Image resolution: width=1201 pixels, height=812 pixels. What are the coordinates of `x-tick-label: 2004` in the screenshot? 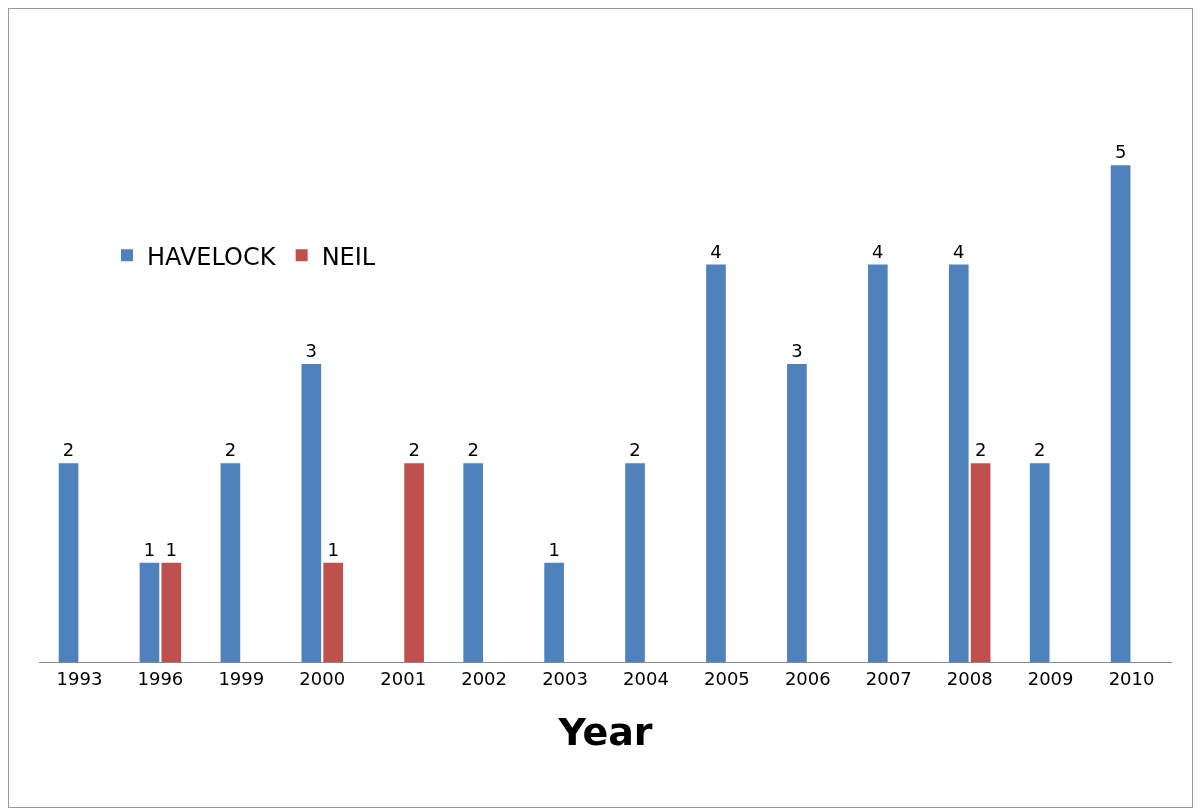 It's located at (646, 678).